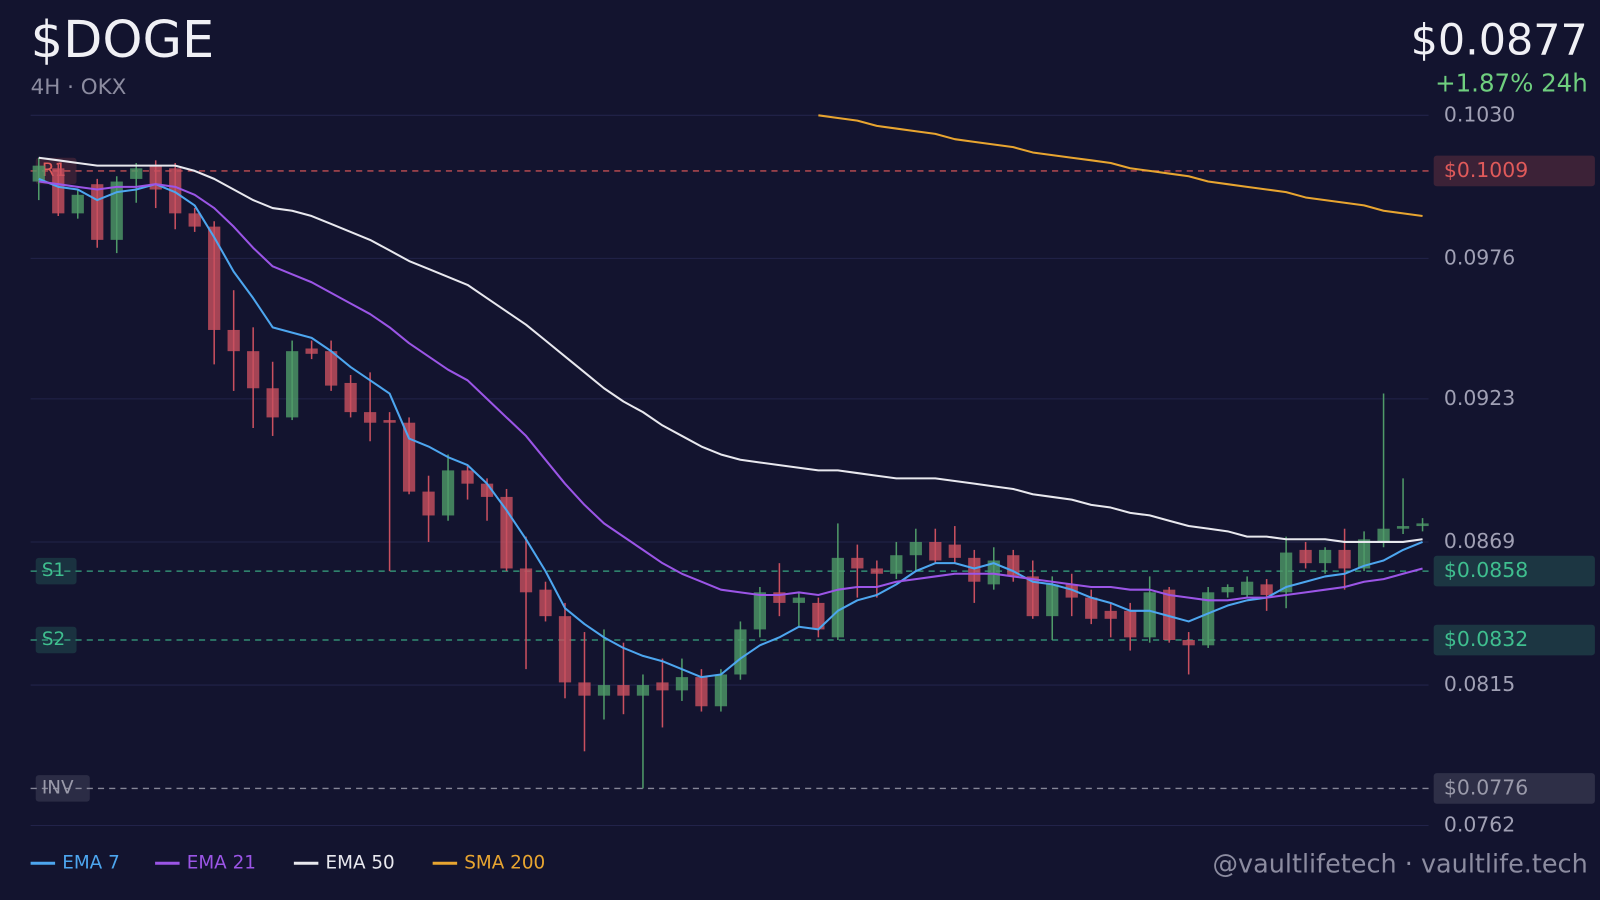 The height and width of the screenshot is (900, 1600). What do you see at coordinates (79, 87) in the screenshot?
I see `chart-subtitle: 4H · OKX` at bounding box center [79, 87].